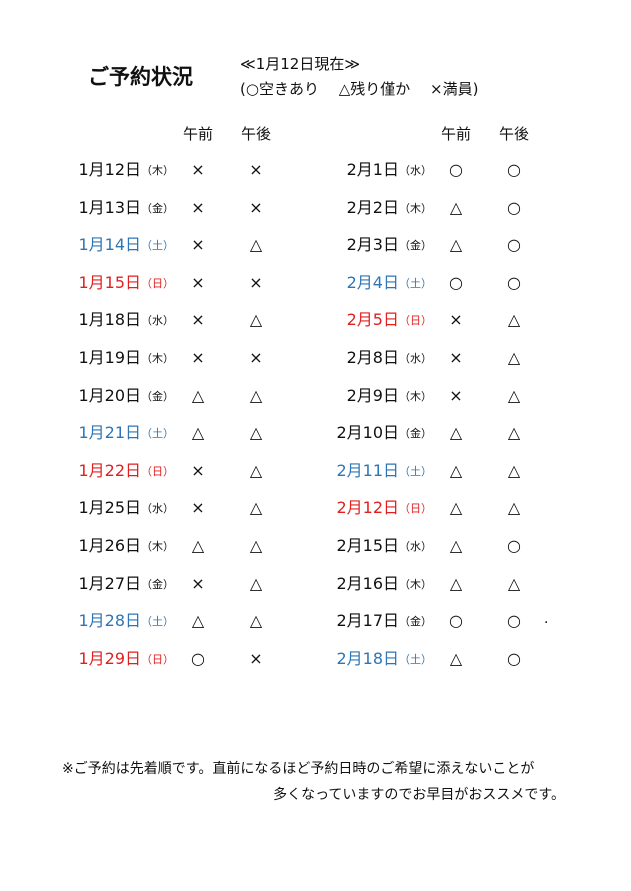  I want to click on date: 1月26日, so click(109, 545).